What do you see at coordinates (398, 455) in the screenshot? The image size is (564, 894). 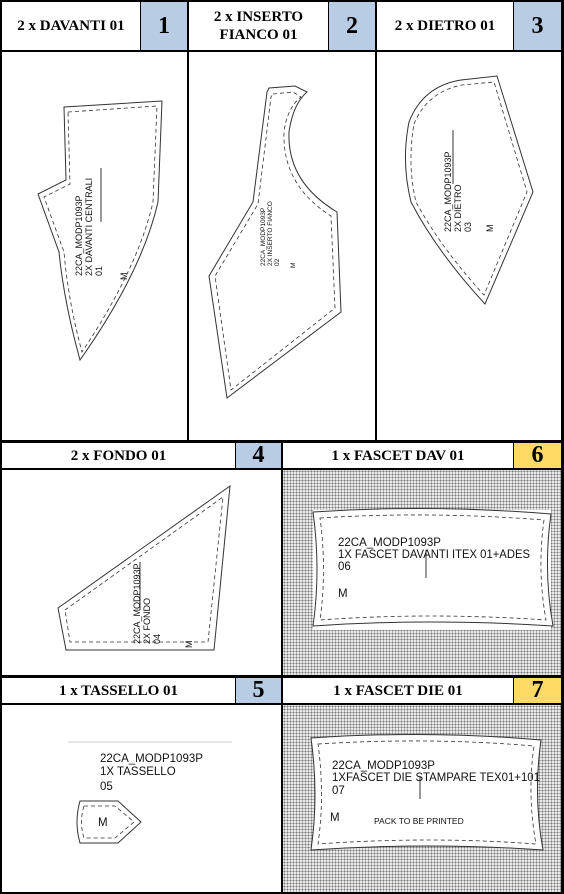 I see `piece-6-title: 1 x FASCET DAV 01` at bounding box center [398, 455].